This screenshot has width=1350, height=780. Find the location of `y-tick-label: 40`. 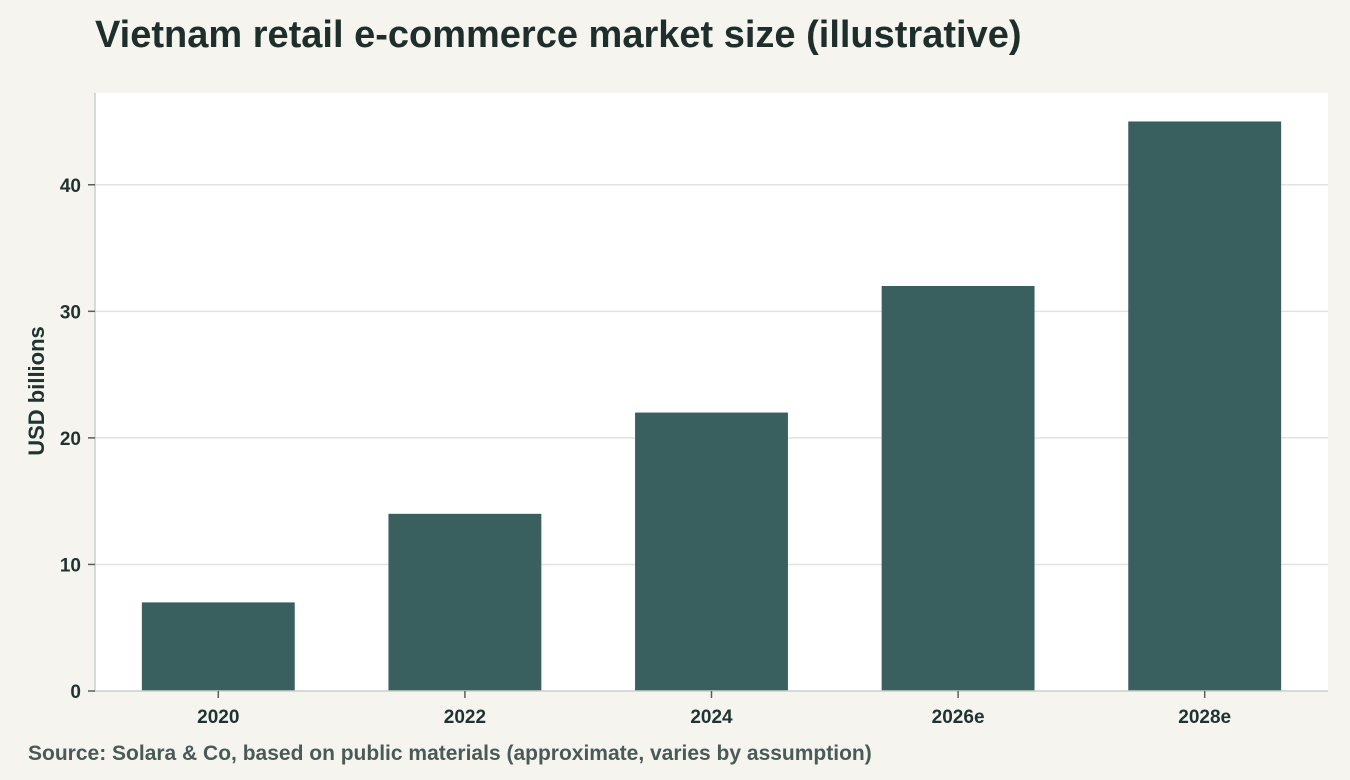

y-tick-label: 40 is located at coordinates (70, 186).